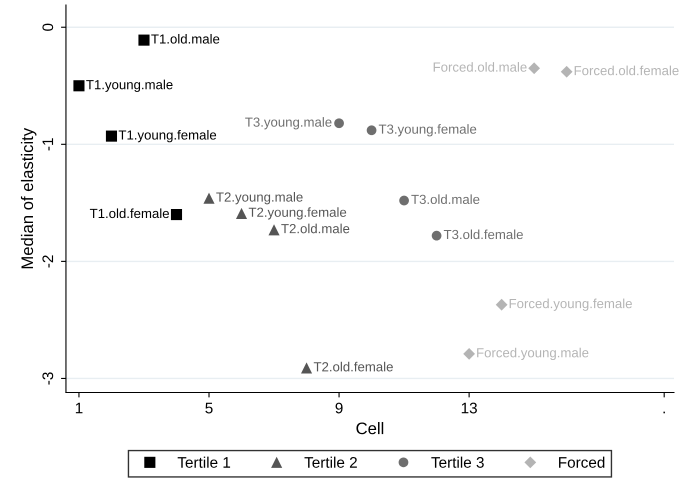 This screenshot has width=687, height=500. Describe the element at coordinates (370, 428) in the screenshot. I see `x-axis-title: Cell` at that location.